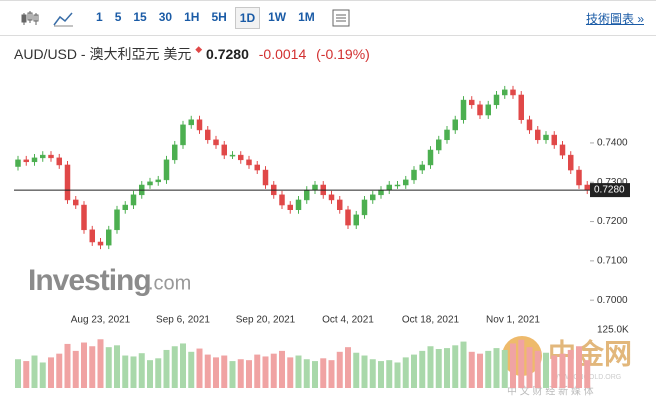  I want to click on interval-button: 15, so click(140, 17).